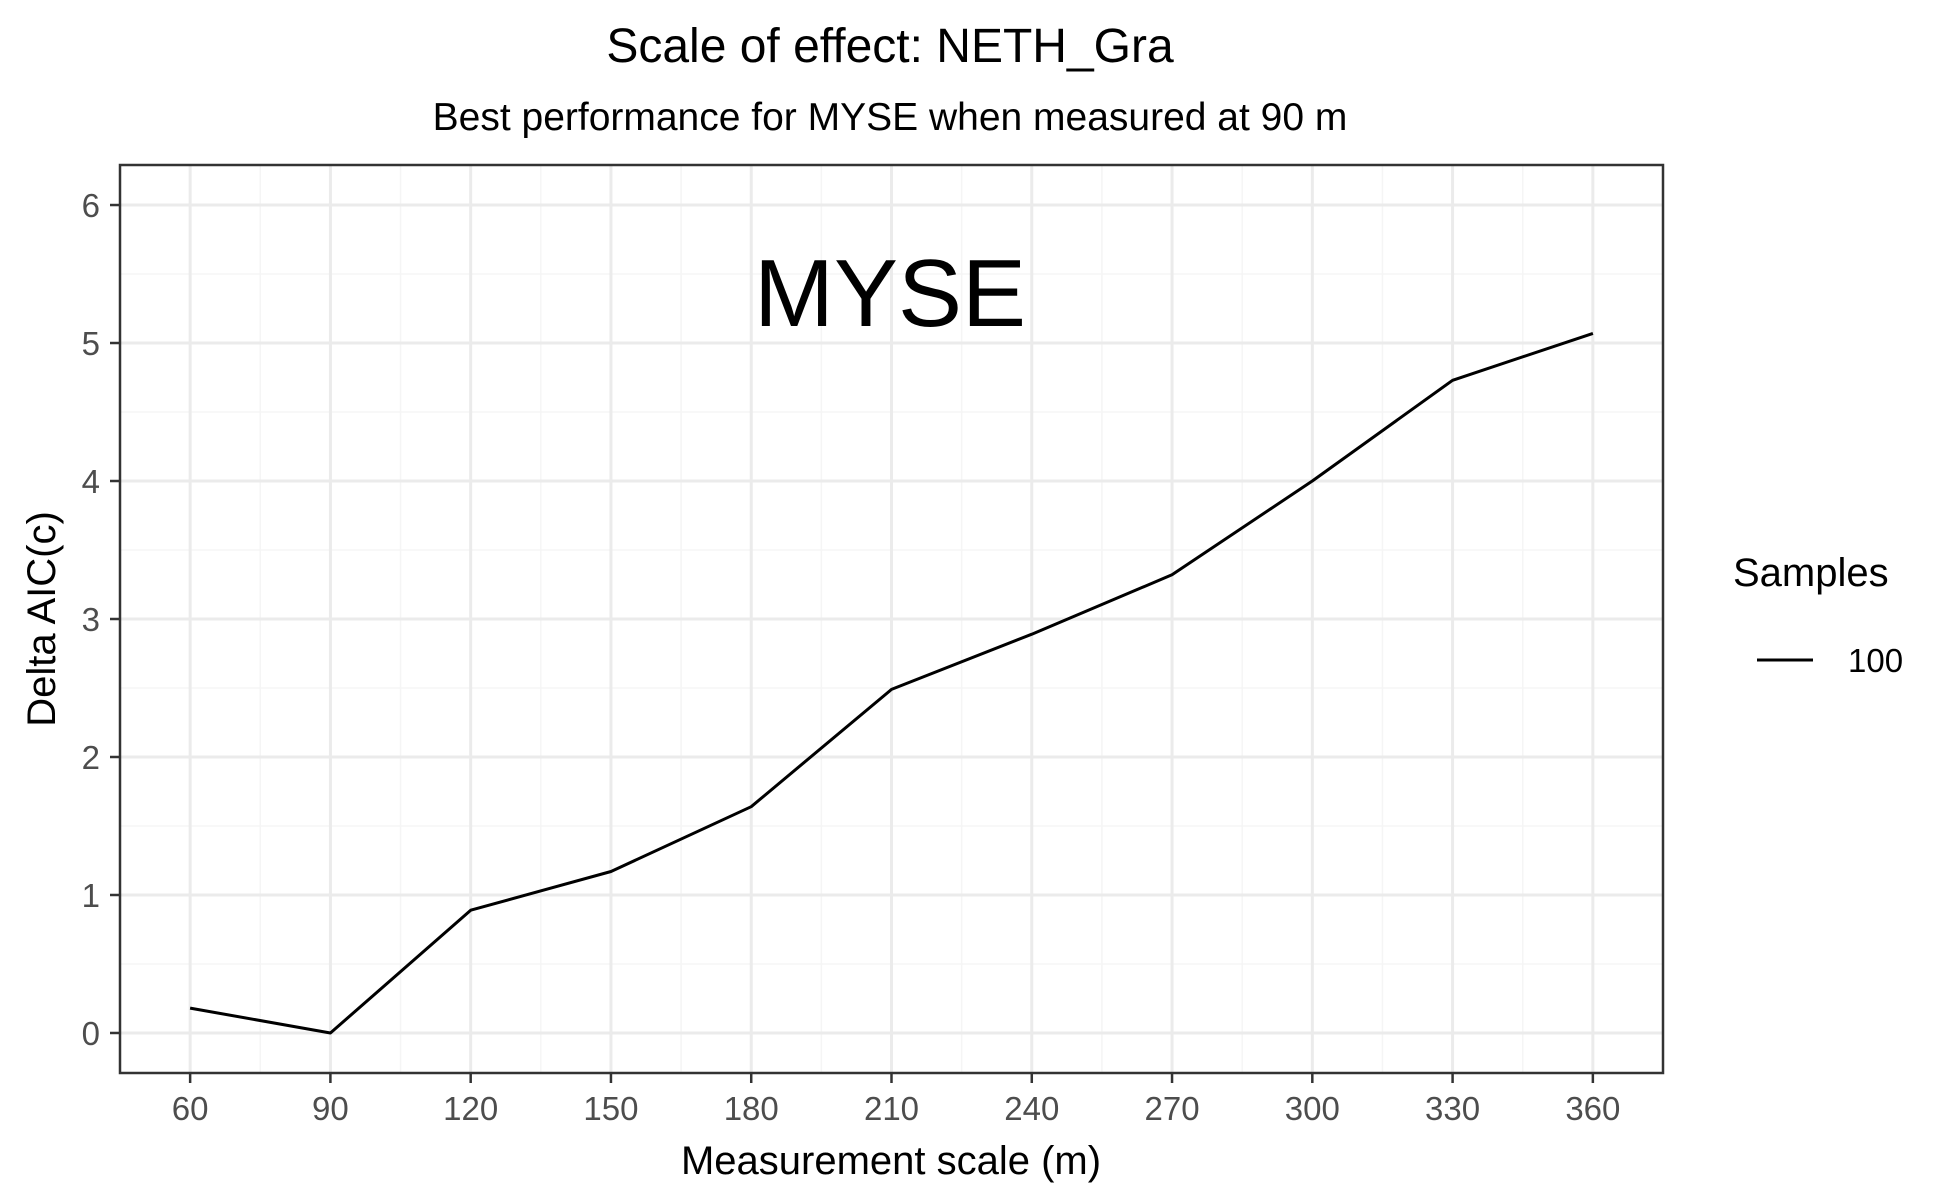  What do you see at coordinates (890, 46) in the screenshot?
I see `chart-title: Scale of effect: NETH_Gra` at bounding box center [890, 46].